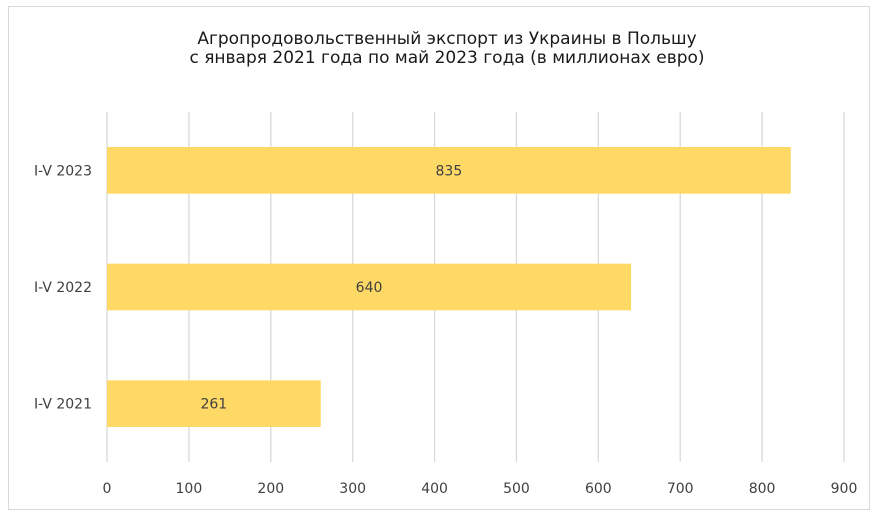 The image size is (894, 525). I want to click on x-tick-label-500: 500, so click(516, 489).